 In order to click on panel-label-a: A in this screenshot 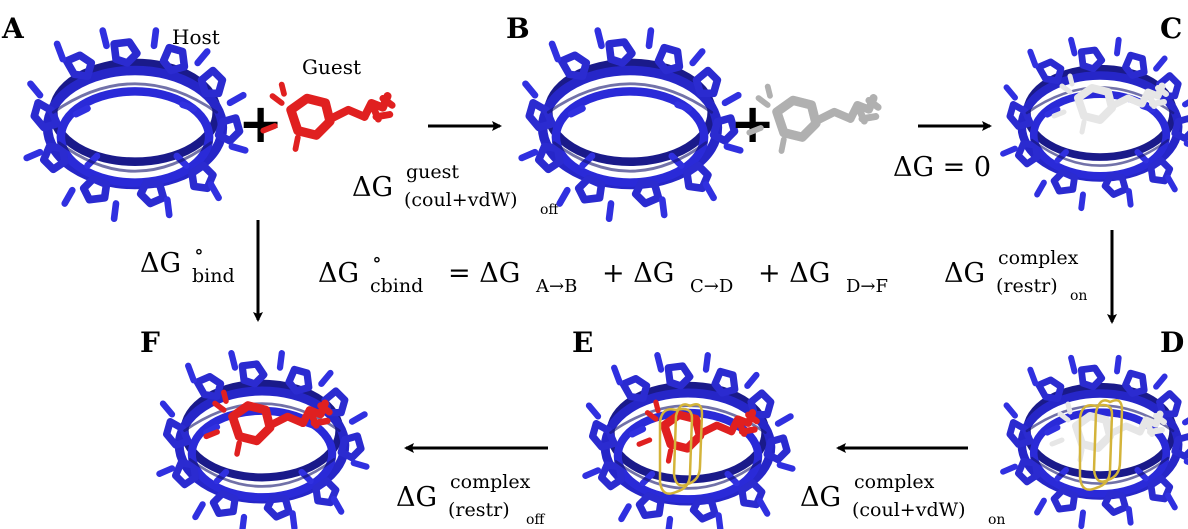, I will do `click(13, 28)`.